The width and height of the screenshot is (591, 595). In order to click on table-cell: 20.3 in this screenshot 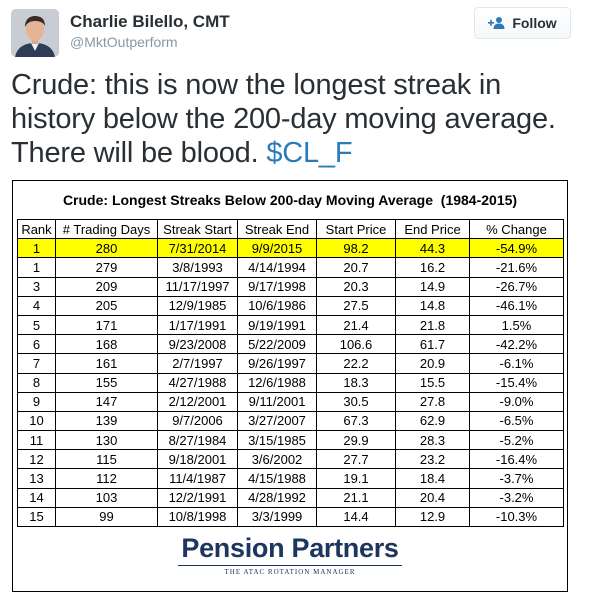, I will do `click(356, 286)`.